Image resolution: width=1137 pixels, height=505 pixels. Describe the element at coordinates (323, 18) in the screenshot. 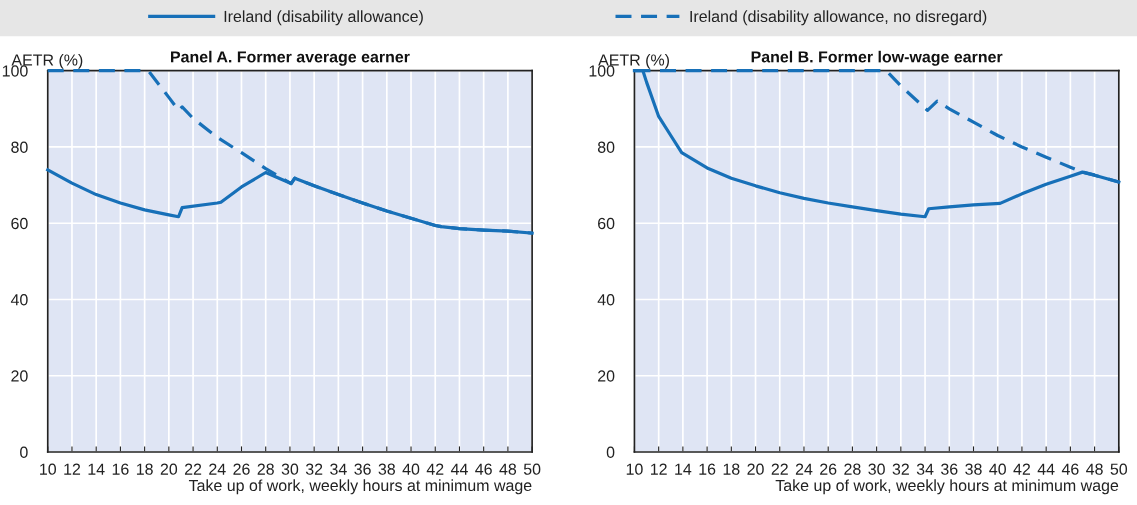

I see `legend-label: Ireland (disability allowance)` at that location.